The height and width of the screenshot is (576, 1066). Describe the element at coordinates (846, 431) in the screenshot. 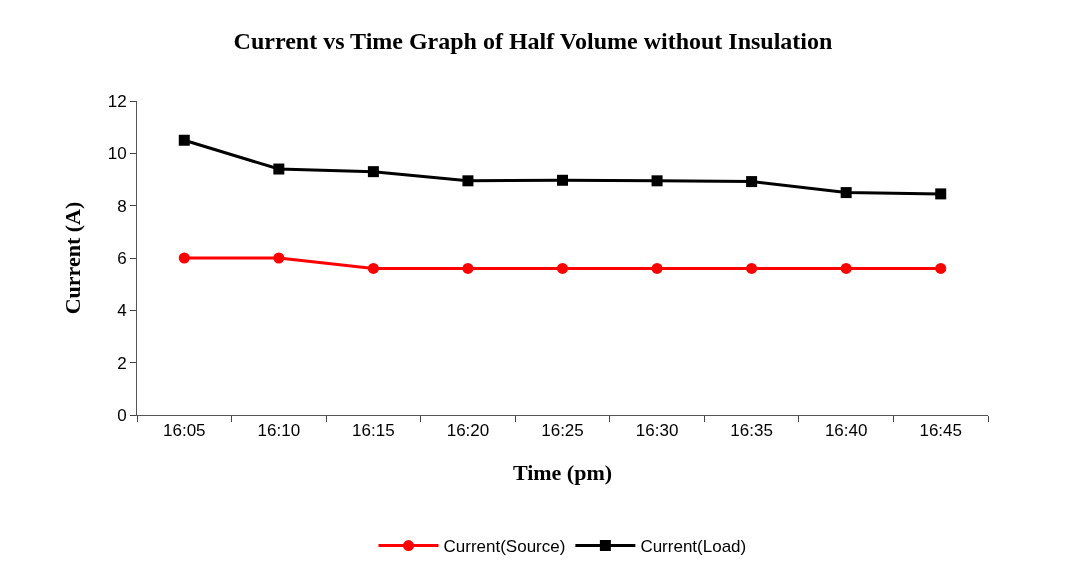

I see `x-tick-label: 16:40` at that location.